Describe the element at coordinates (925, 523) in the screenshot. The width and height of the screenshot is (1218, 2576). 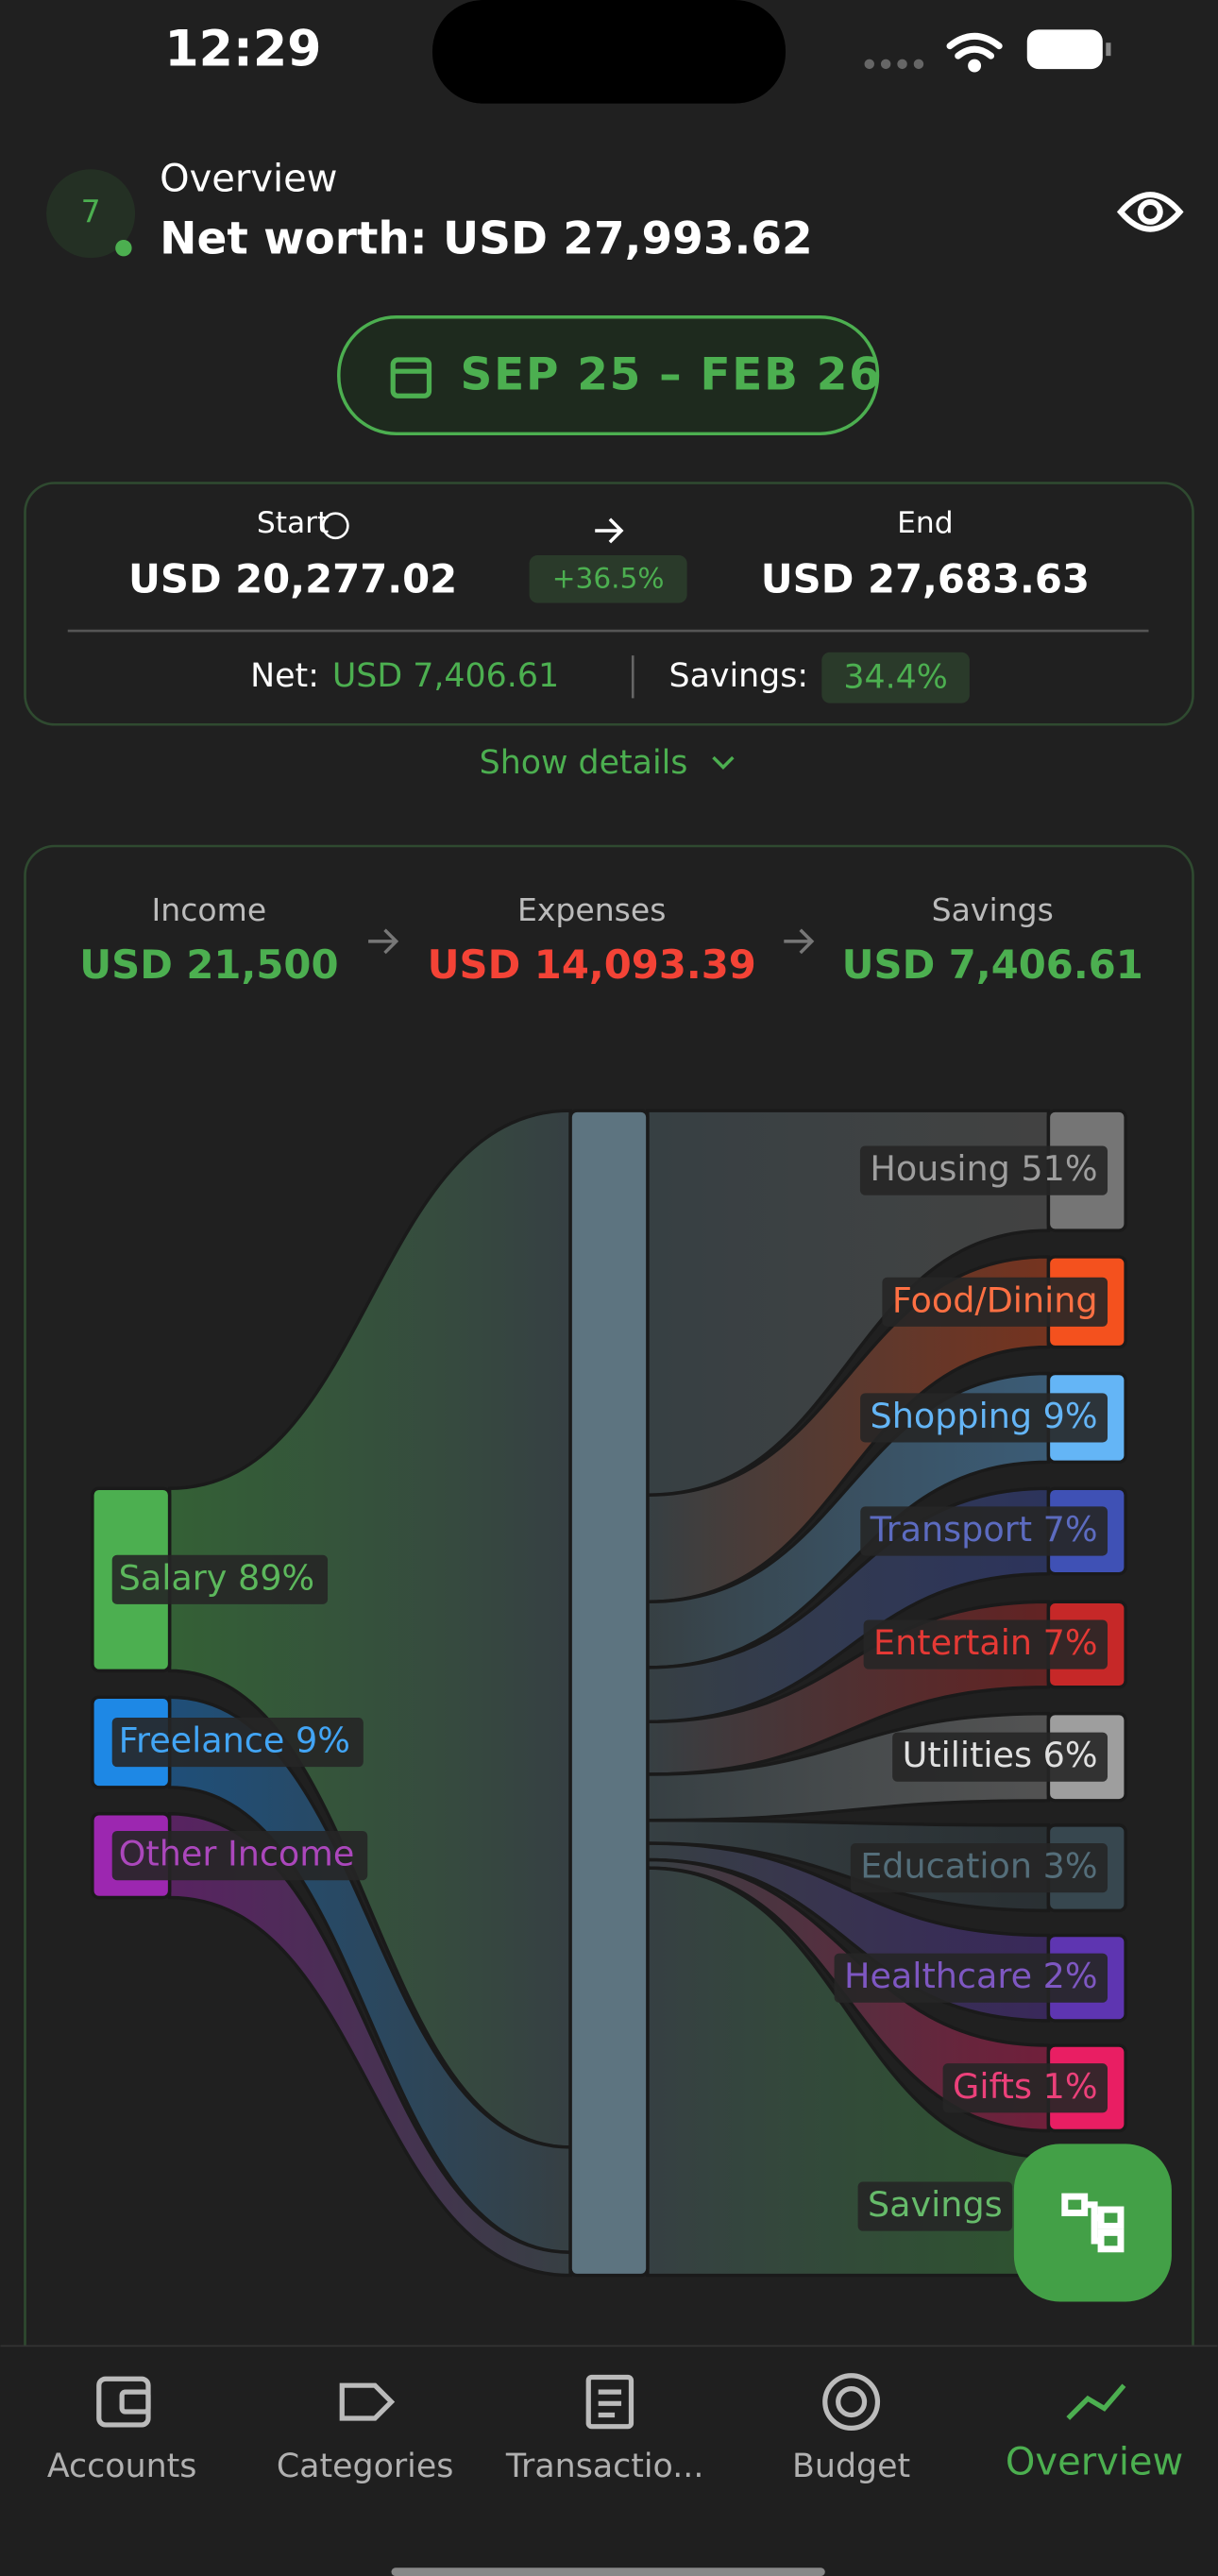
I see `end-label: End` at that location.